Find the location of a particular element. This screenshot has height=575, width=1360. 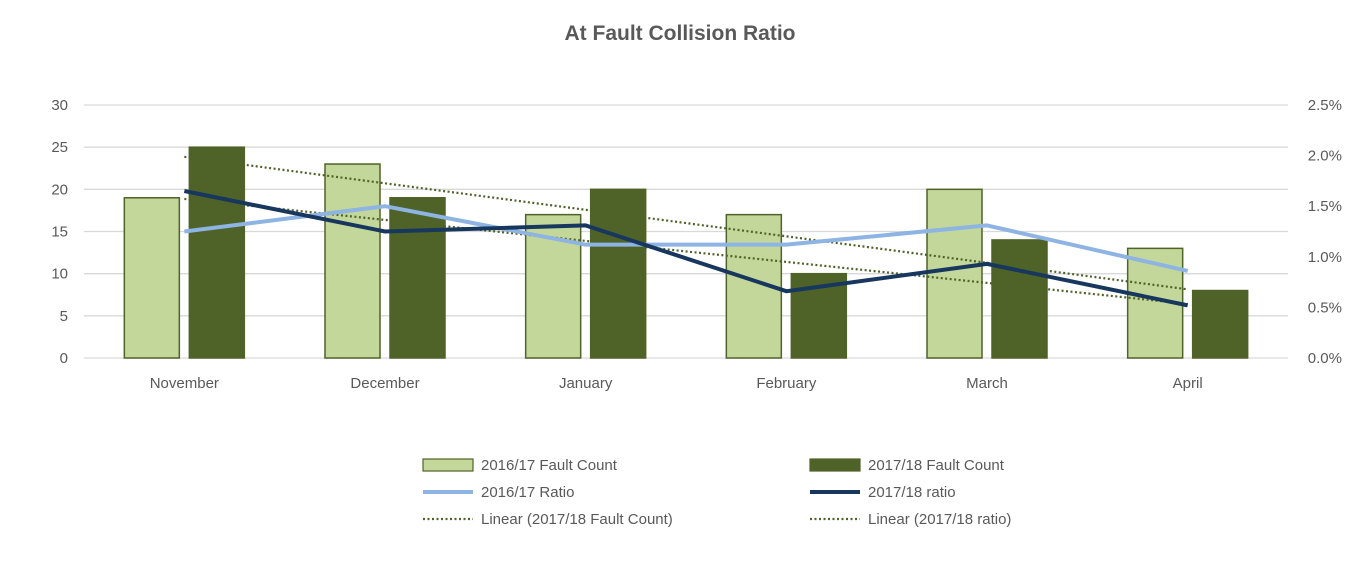

x-tick-label: March is located at coordinates (987, 383).